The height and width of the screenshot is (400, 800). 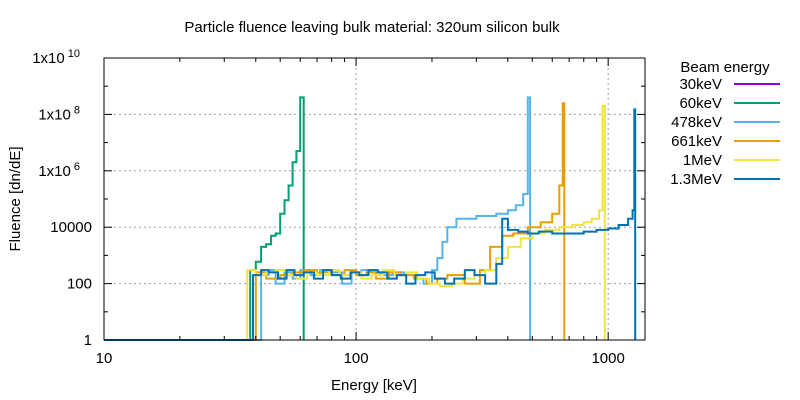 What do you see at coordinates (71, 227) in the screenshot?
I see `y-tick-label: 10000` at bounding box center [71, 227].